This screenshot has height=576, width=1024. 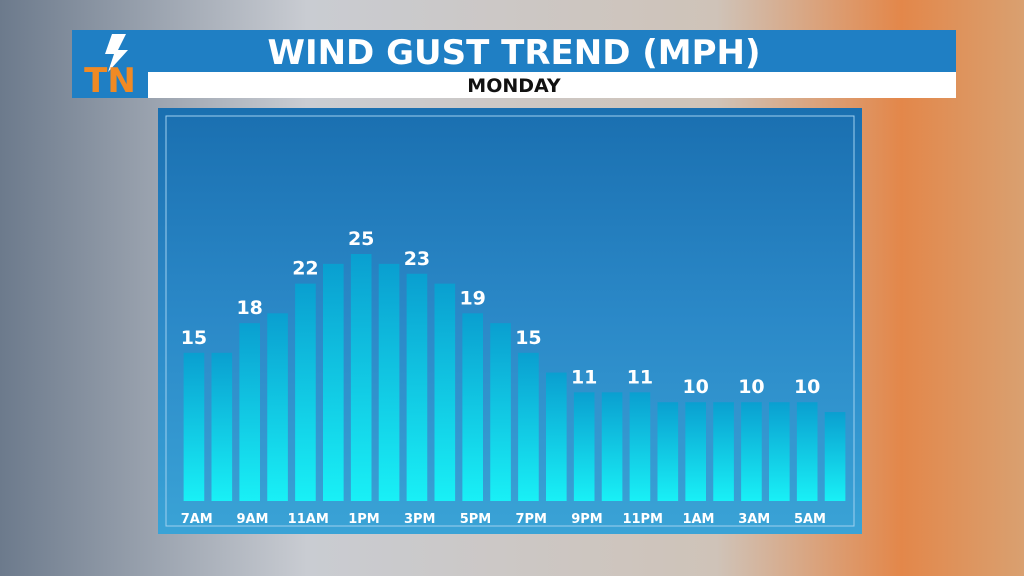 What do you see at coordinates (308, 519) in the screenshot?
I see `x-tick-label: 11AM` at bounding box center [308, 519].